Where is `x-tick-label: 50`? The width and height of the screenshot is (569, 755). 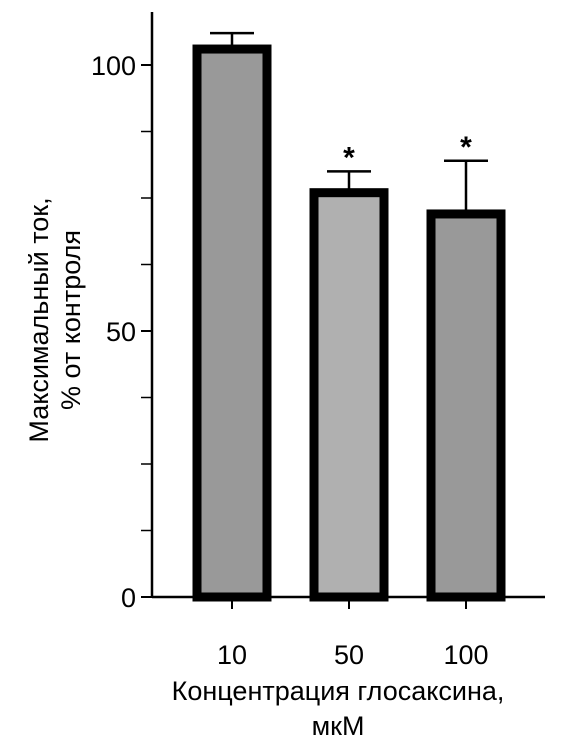
x-tick-label: 50 is located at coordinates (349, 655).